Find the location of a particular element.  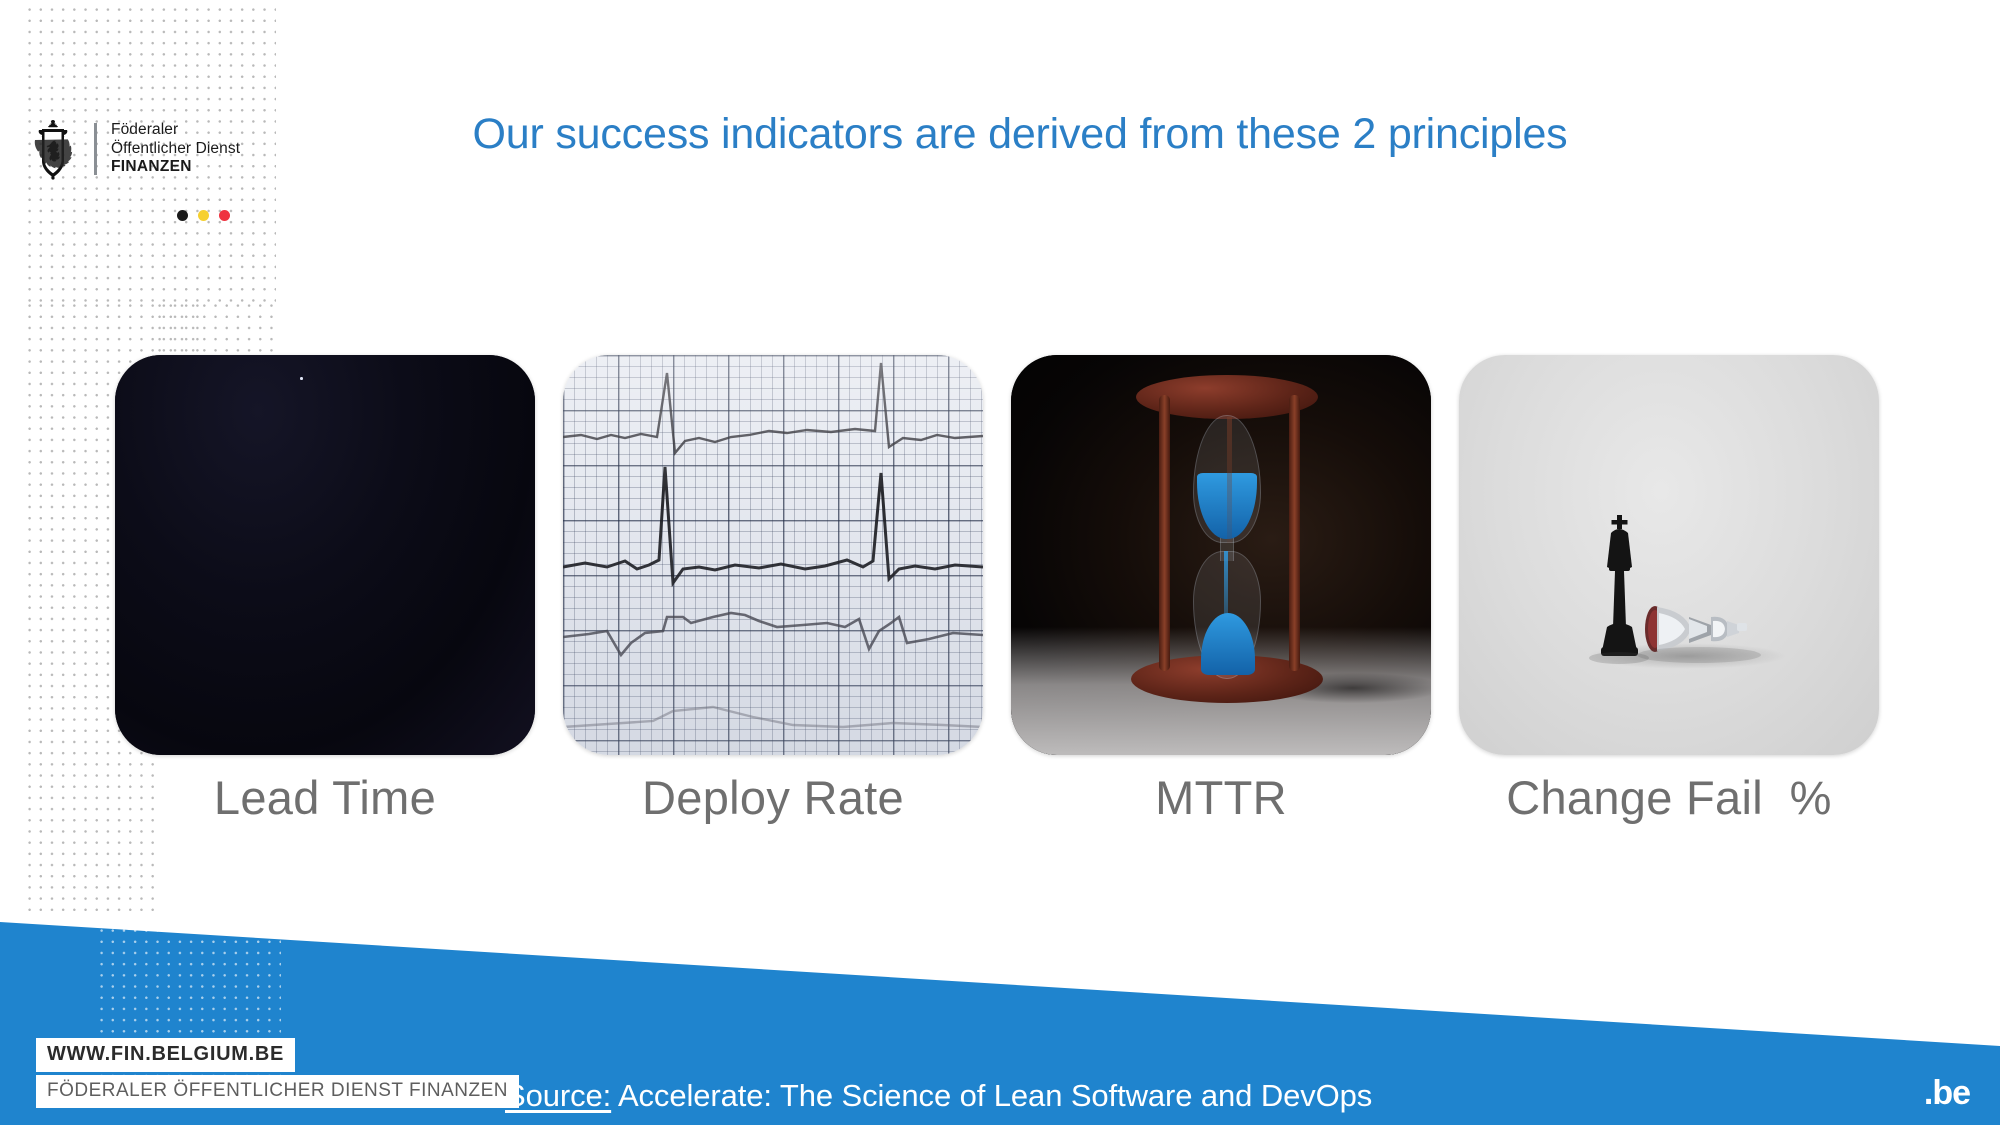

caption-deploy-rate: Deploy Rate is located at coordinates (773, 797).